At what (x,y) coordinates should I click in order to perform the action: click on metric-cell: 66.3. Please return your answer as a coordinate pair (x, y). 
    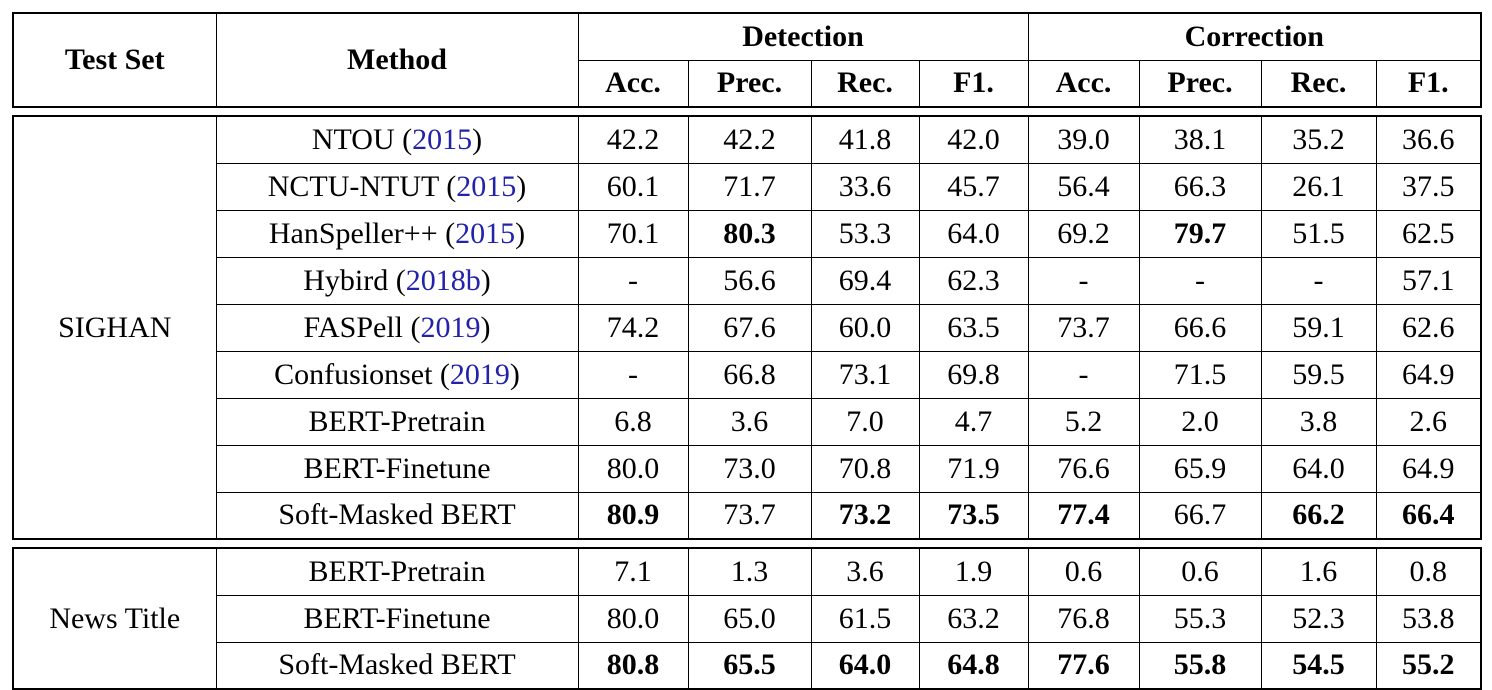
    Looking at the image, I should click on (1200, 186).